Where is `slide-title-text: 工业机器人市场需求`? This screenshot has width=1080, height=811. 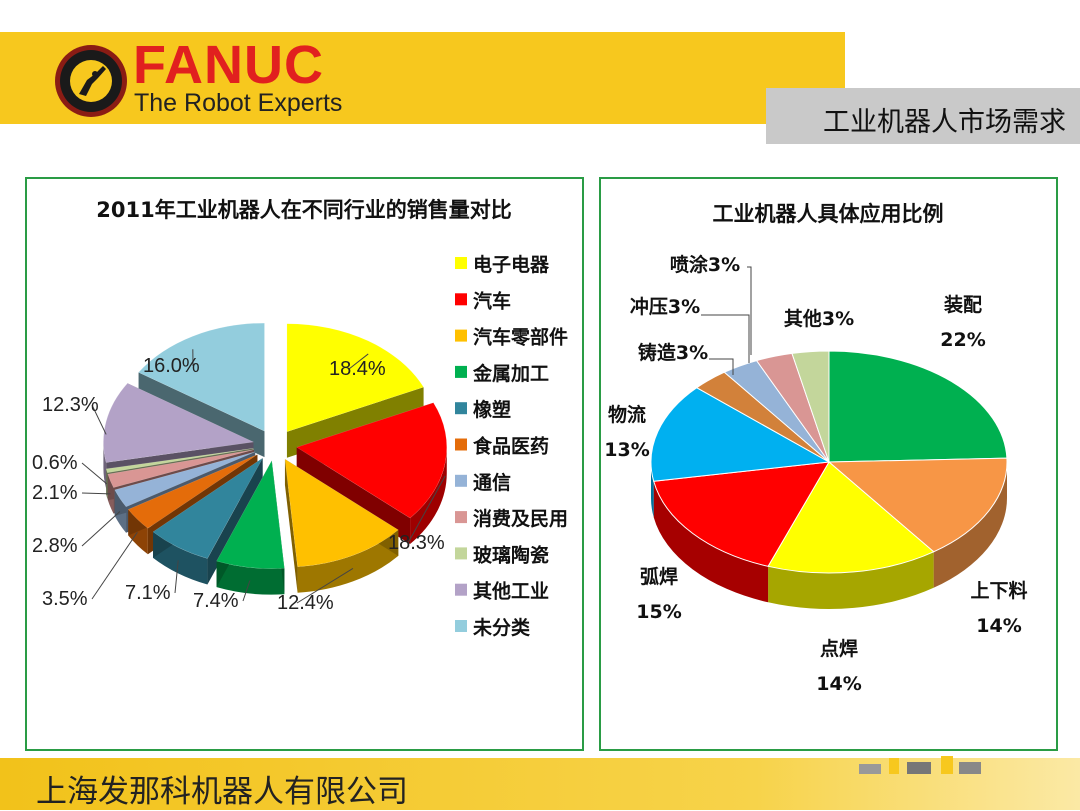 slide-title-text: 工业机器人市场需求 is located at coordinates (944, 119).